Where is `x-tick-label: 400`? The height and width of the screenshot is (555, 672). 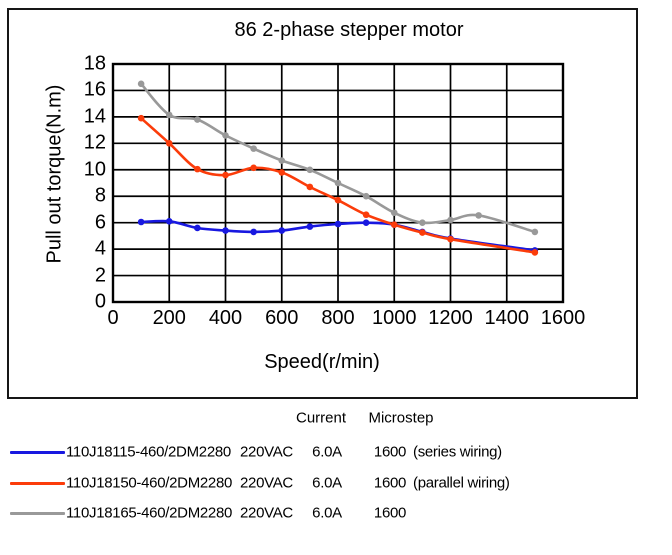 x-tick-label: 400 is located at coordinates (225, 318).